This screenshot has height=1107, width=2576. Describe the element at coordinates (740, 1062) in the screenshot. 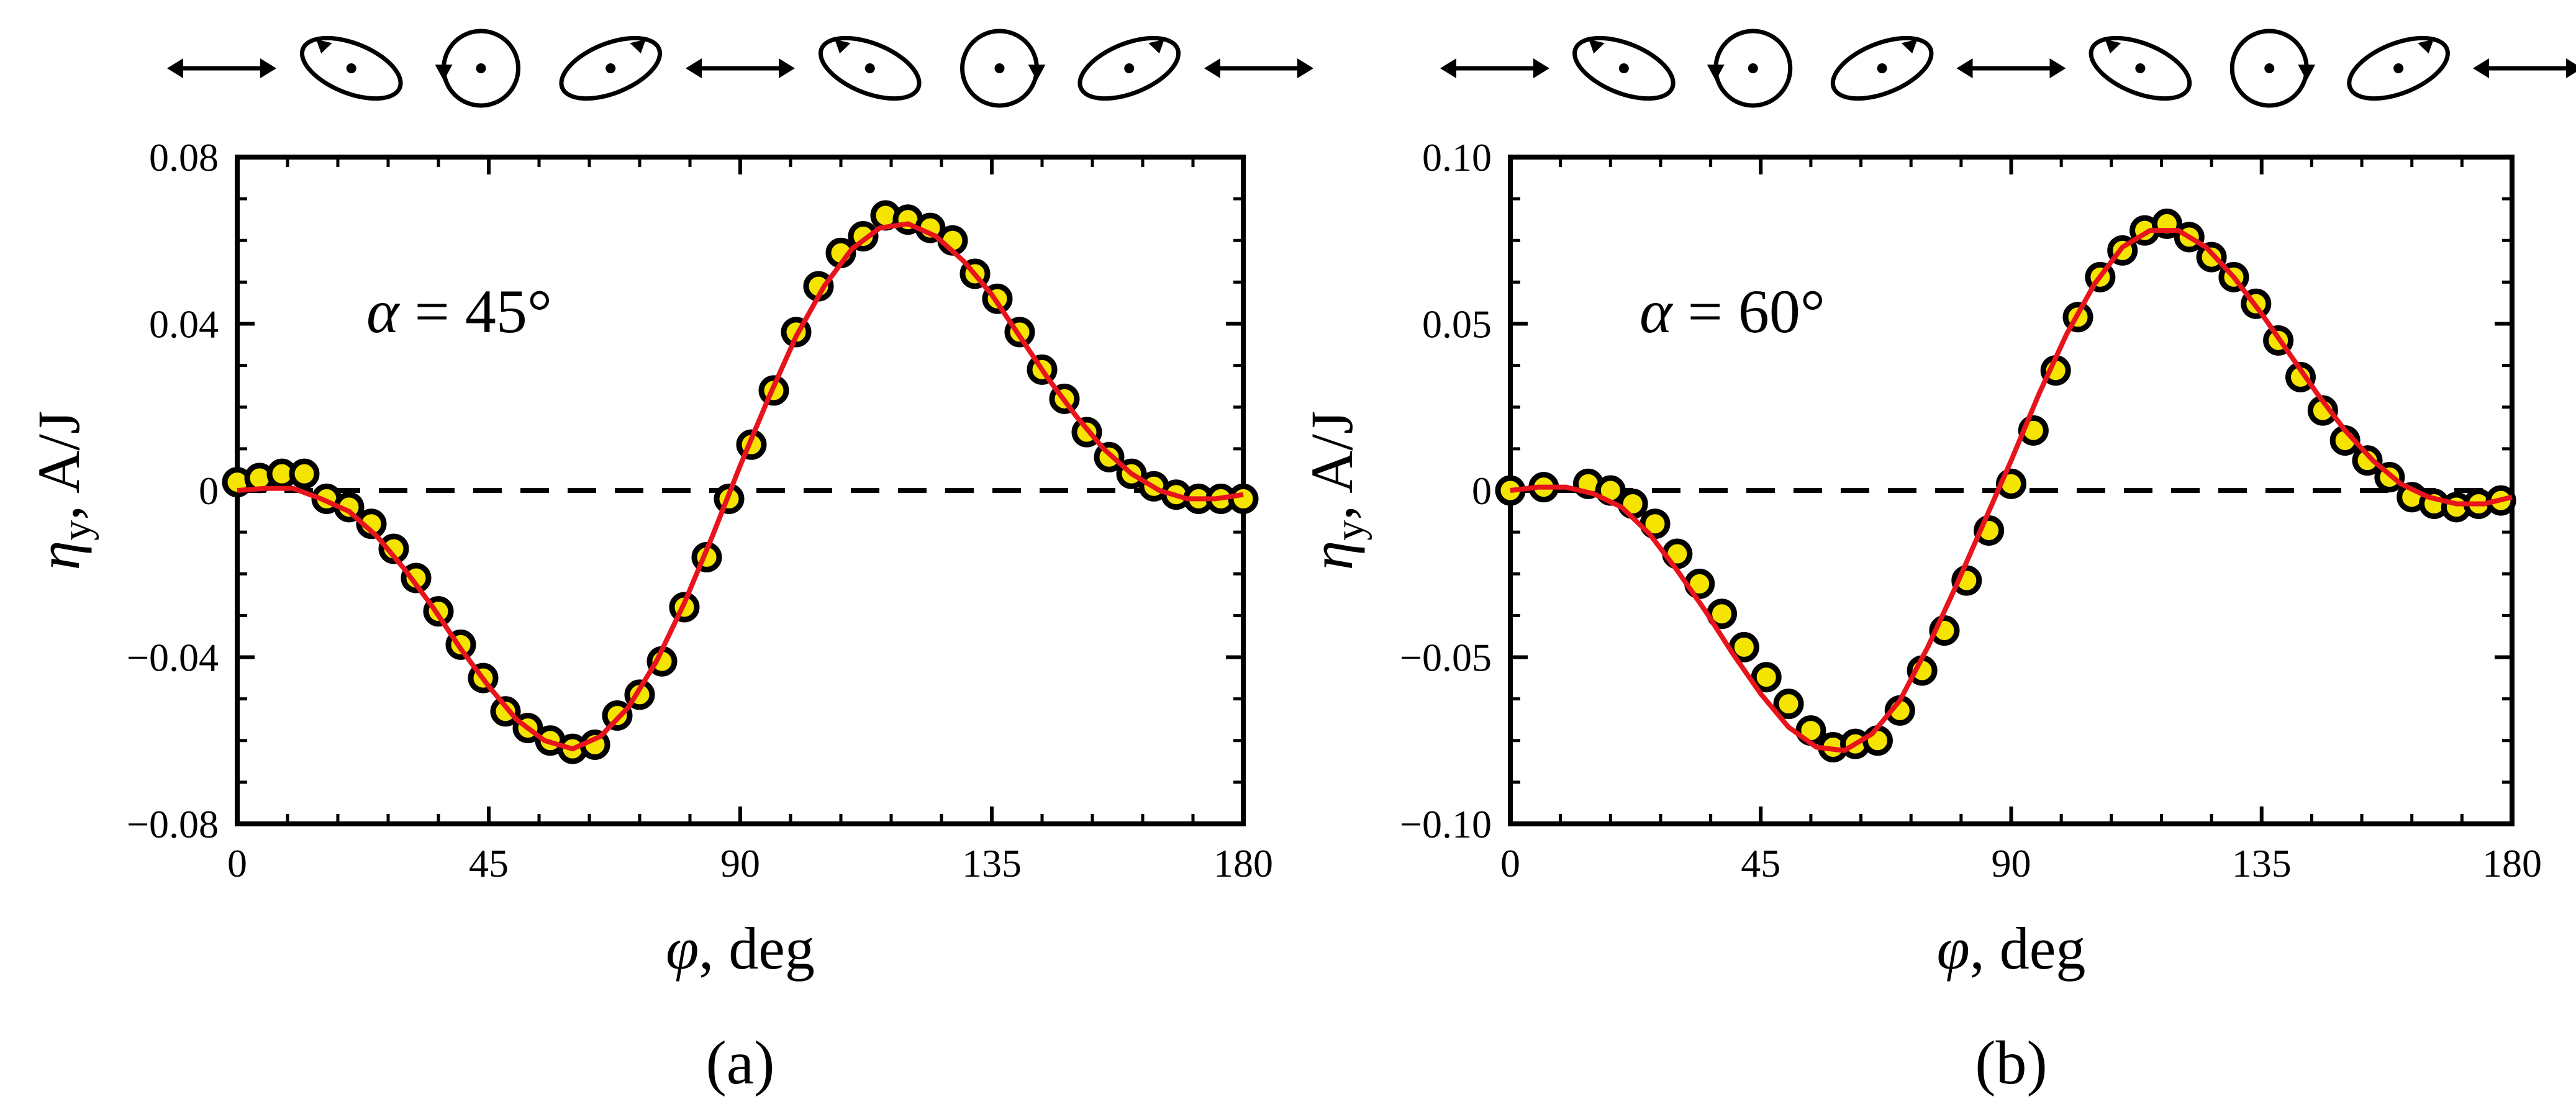

I see `panel-label: (a)` at that location.